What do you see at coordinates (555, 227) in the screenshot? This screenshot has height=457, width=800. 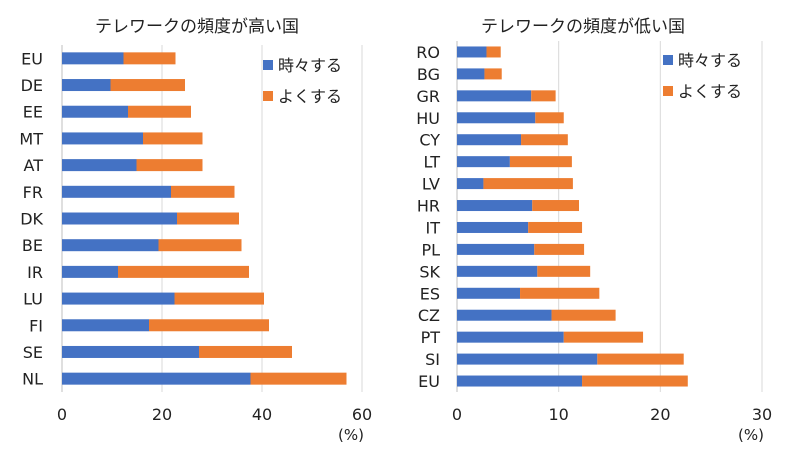 I see `bar-series2-it` at bounding box center [555, 227].